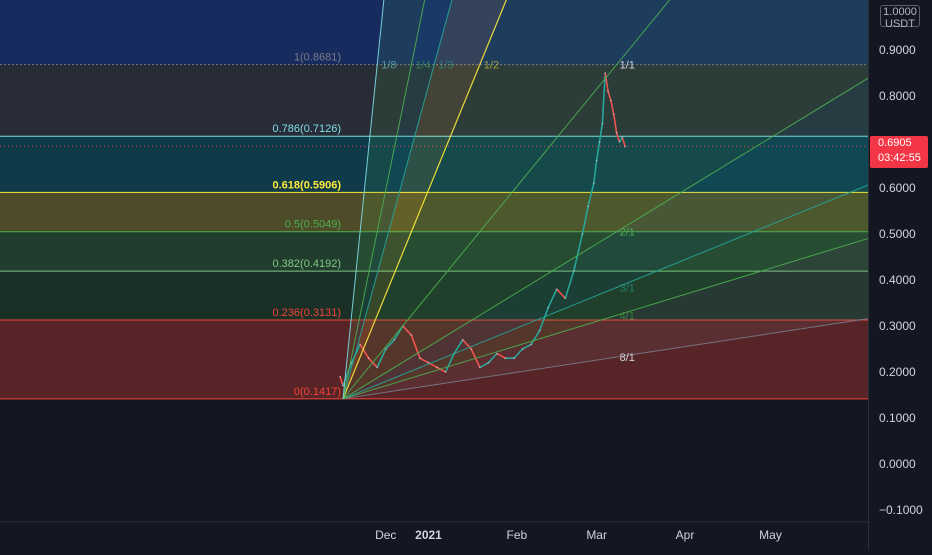 The image size is (932, 555). Describe the element at coordinates (897, 326) in the screenshot. I see `price-axis-tick-label: 0.3000` at that location.